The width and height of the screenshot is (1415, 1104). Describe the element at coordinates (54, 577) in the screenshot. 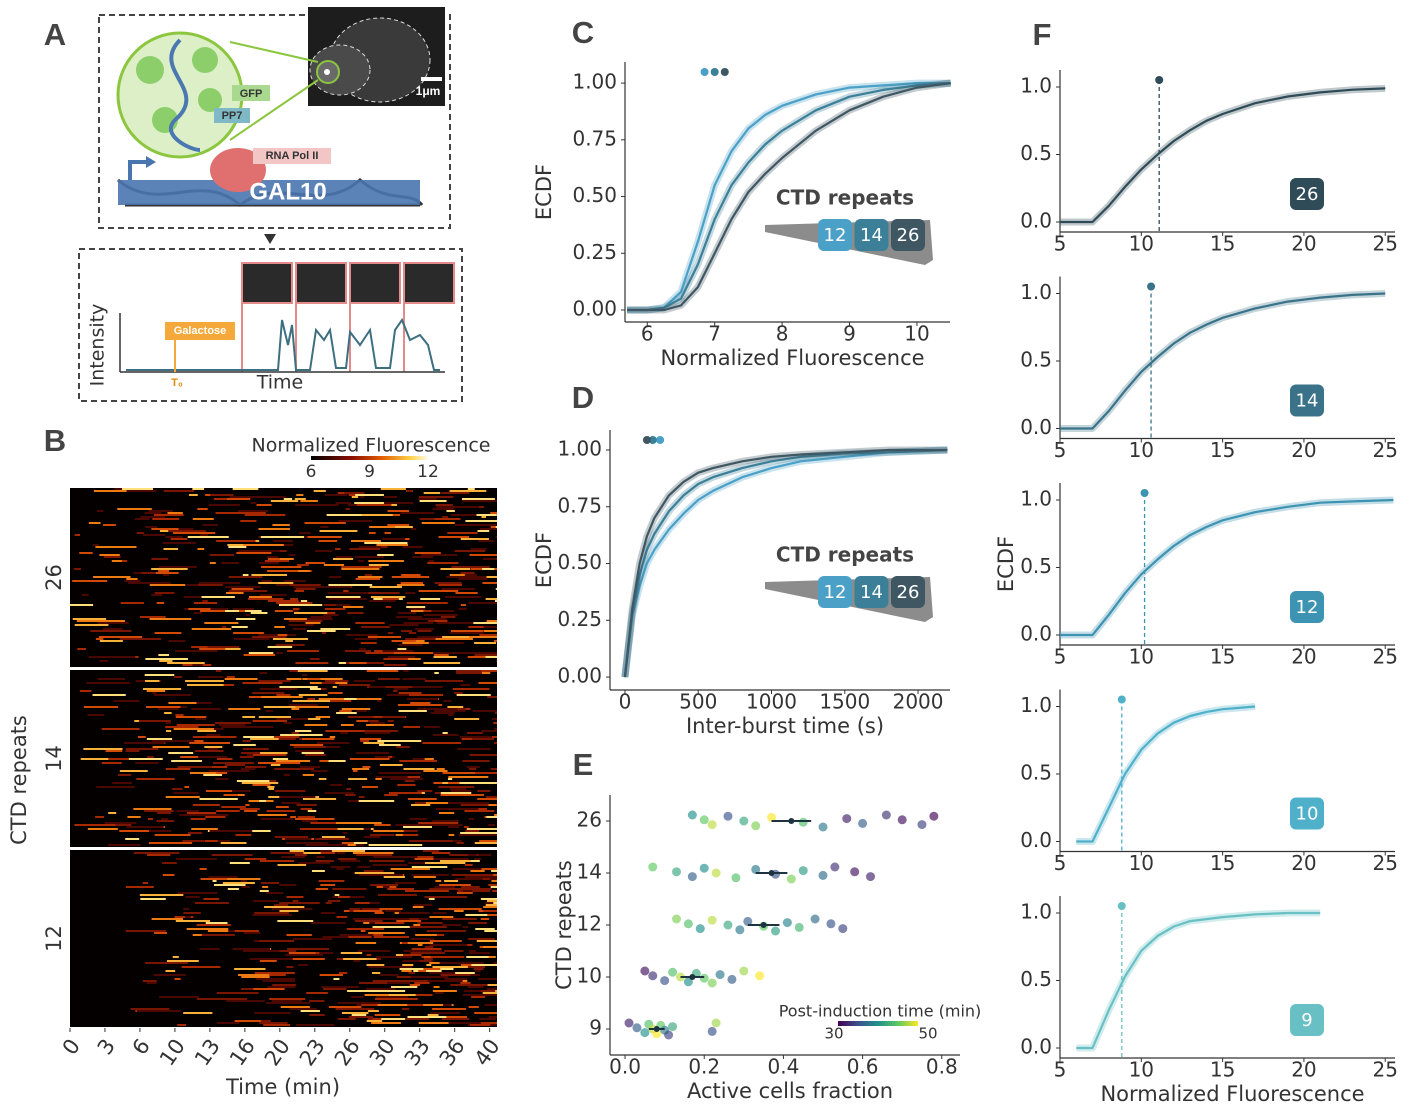

I see `y-tick-label: 26` at that location.